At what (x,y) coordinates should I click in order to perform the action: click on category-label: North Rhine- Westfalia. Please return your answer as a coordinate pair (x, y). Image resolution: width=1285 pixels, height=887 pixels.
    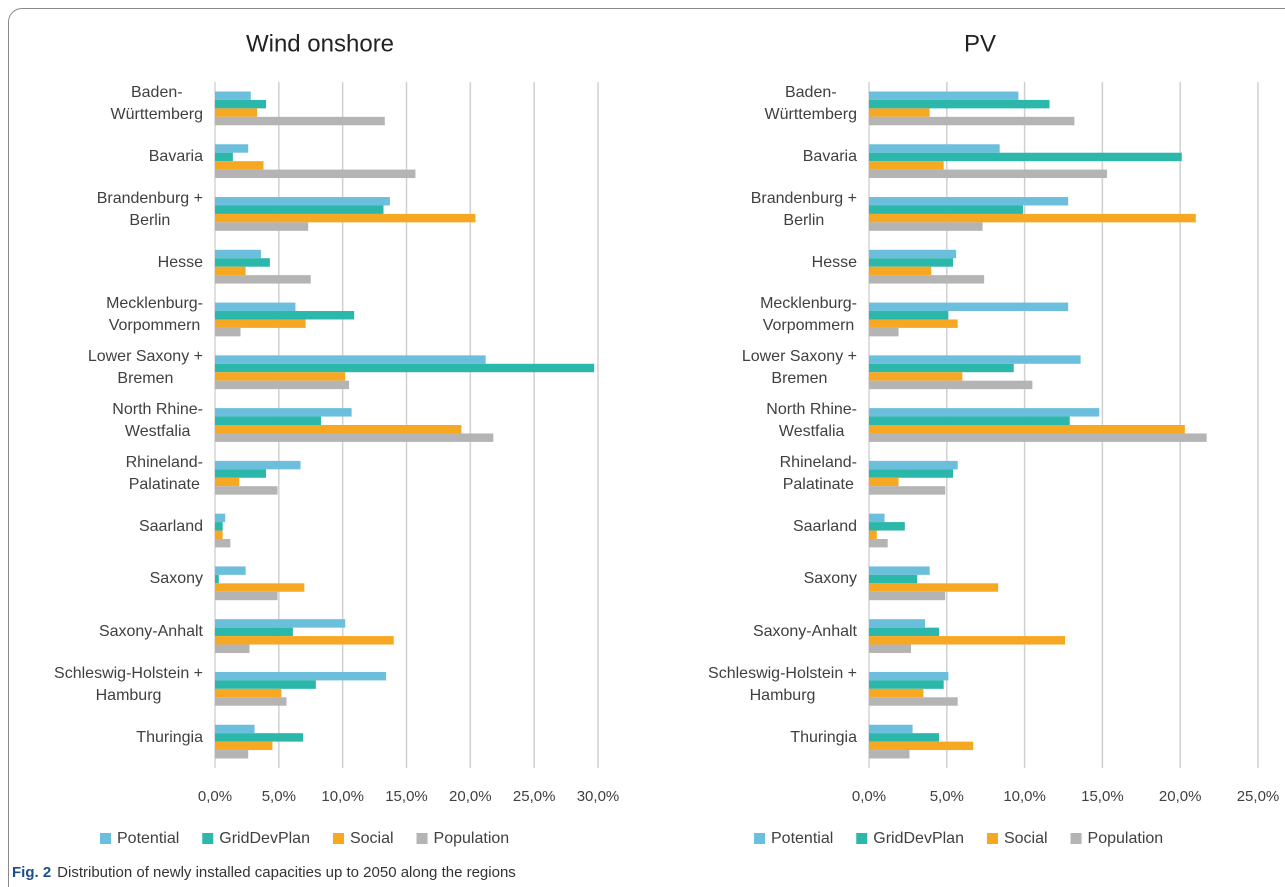
    Looking at the image, I should click on (811, 420).